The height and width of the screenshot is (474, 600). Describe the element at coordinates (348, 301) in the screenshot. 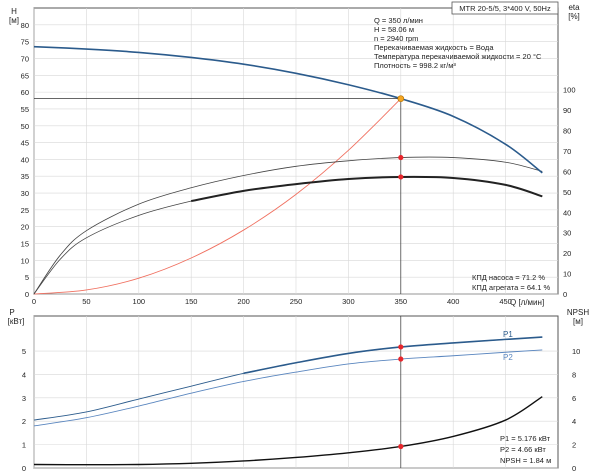

I see `q-tick-label: 300` at that location.